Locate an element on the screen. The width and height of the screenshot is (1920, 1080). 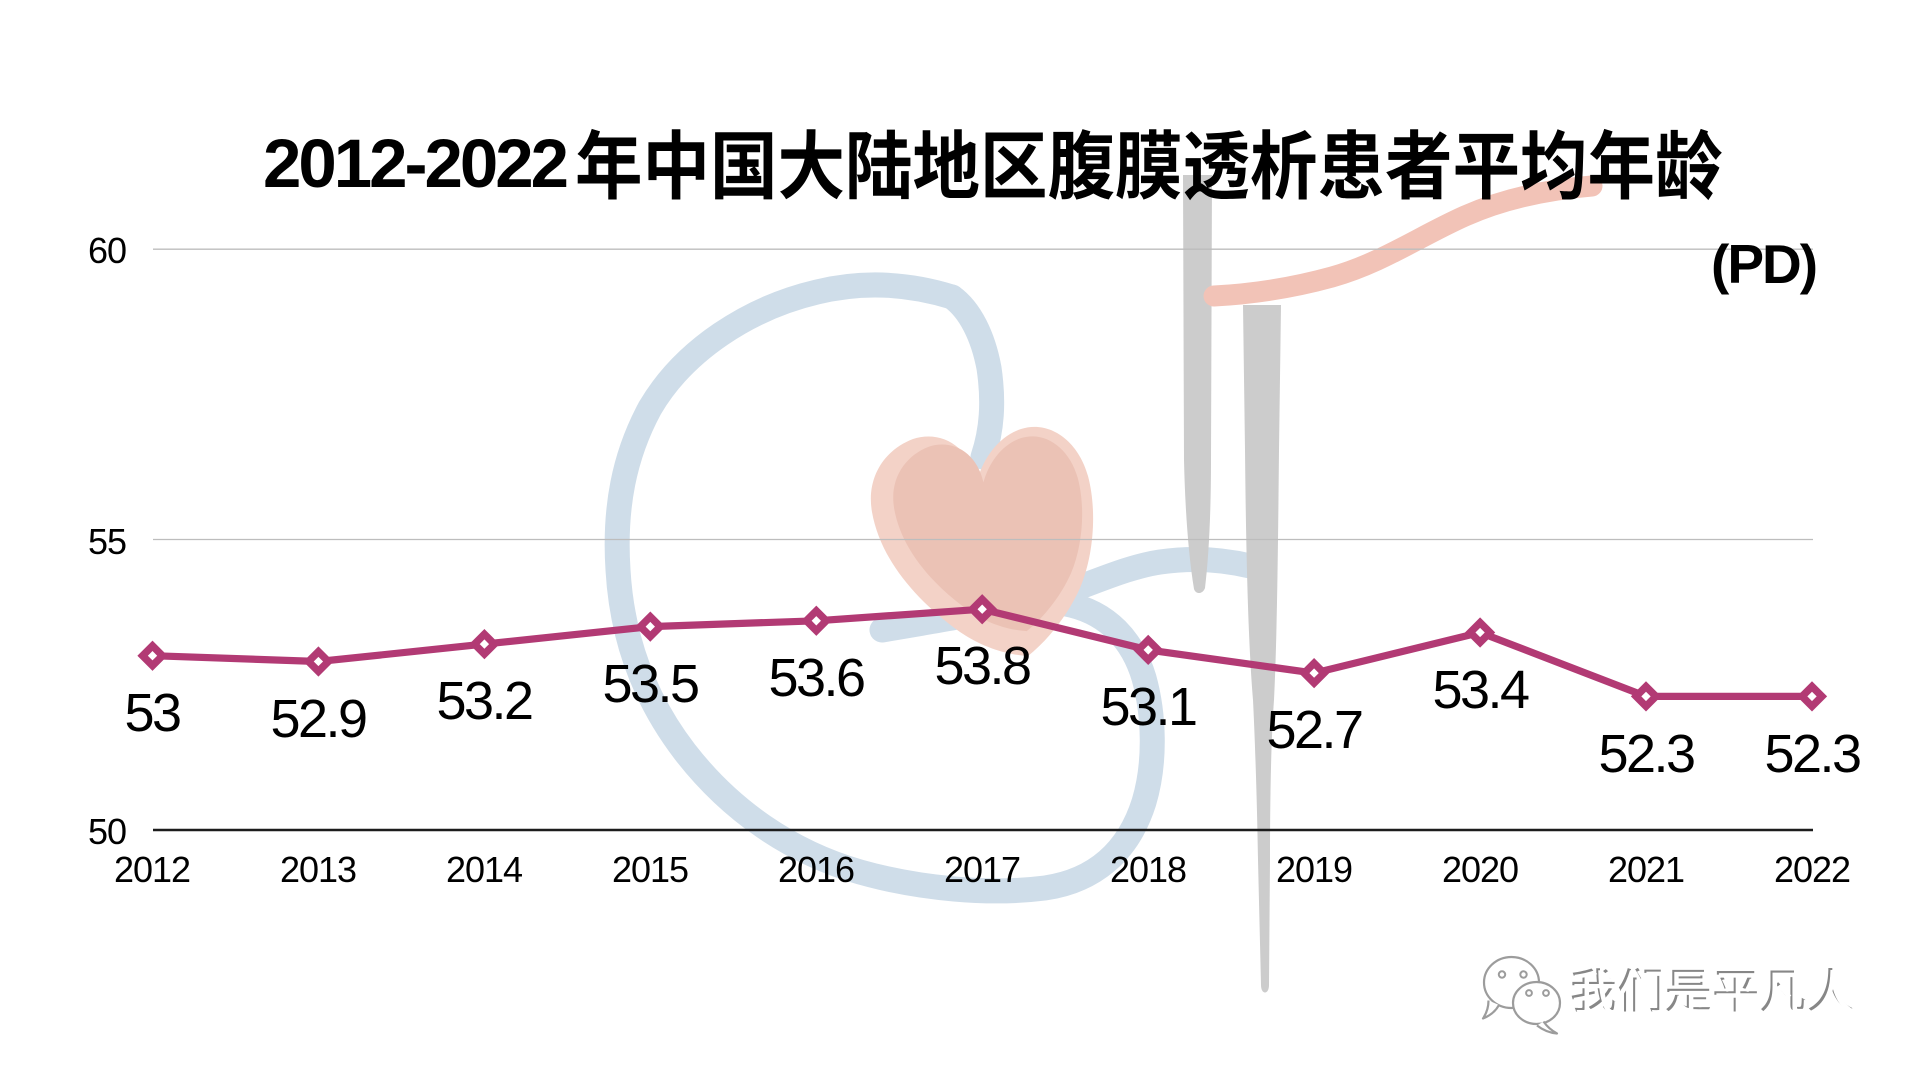
svg-text: 2012-2022 is located at coordinates (415, 163).